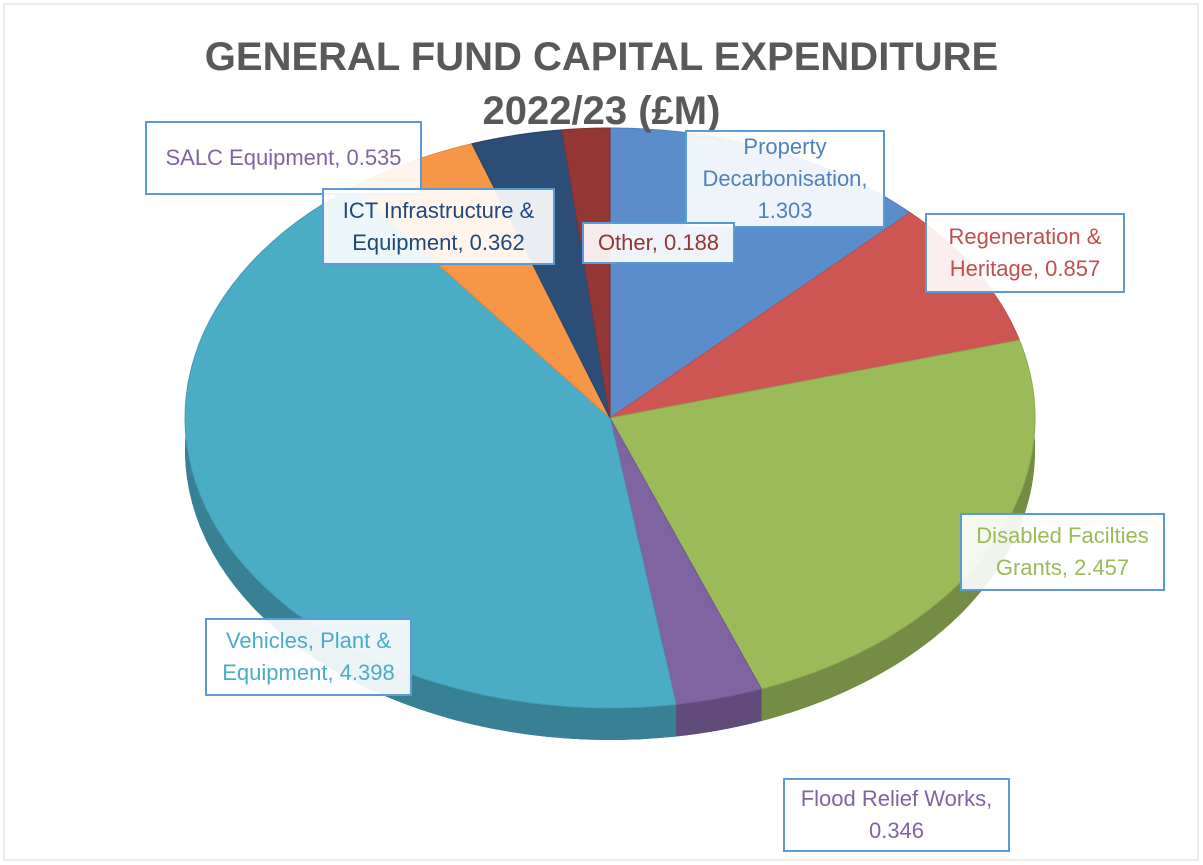 The image size is (1203, 865). What do you see at coordinates (893, 798) in the screenshot?
I see `label-category: Flood Relief Works` at bounding box center [893, 798].